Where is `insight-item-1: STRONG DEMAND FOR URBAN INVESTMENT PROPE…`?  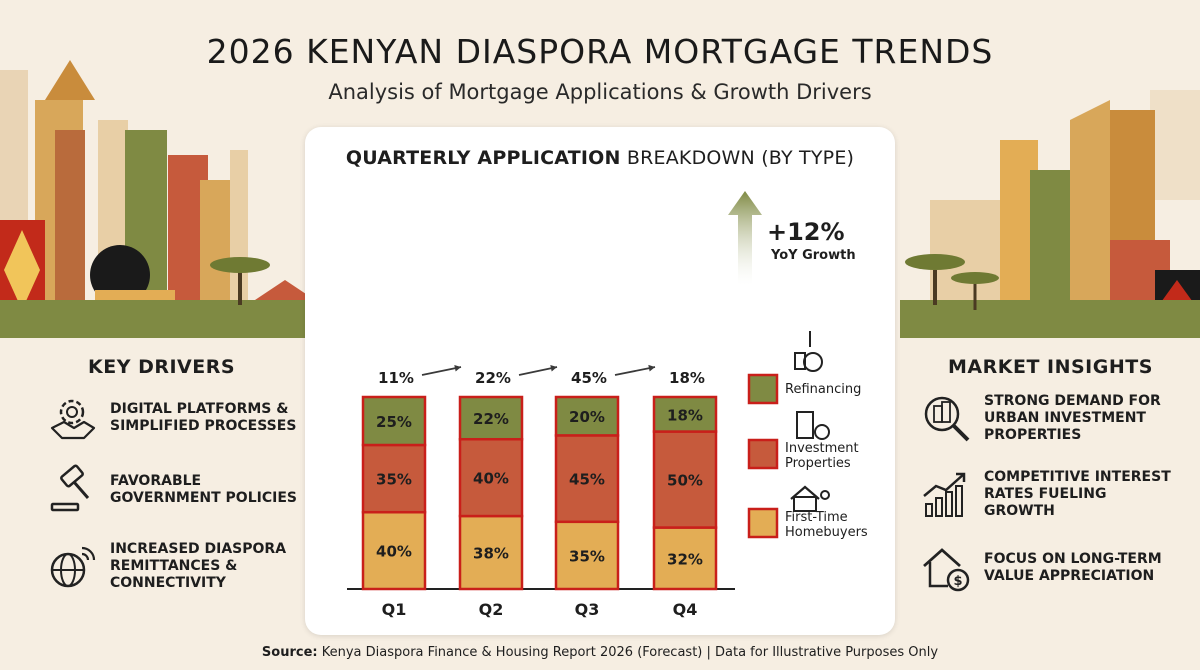 insight-item-1: STRONG DEMAND FOR URBAN INVESTMENT PROPE… is located at coordinates (1046, 418).